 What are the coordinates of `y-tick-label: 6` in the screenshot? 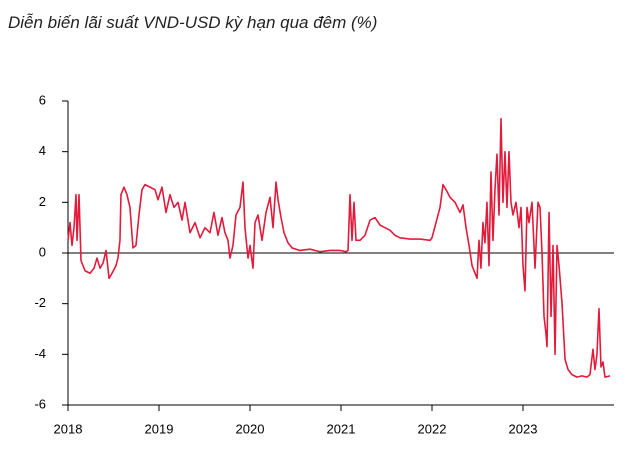 It's located at (42, 99).